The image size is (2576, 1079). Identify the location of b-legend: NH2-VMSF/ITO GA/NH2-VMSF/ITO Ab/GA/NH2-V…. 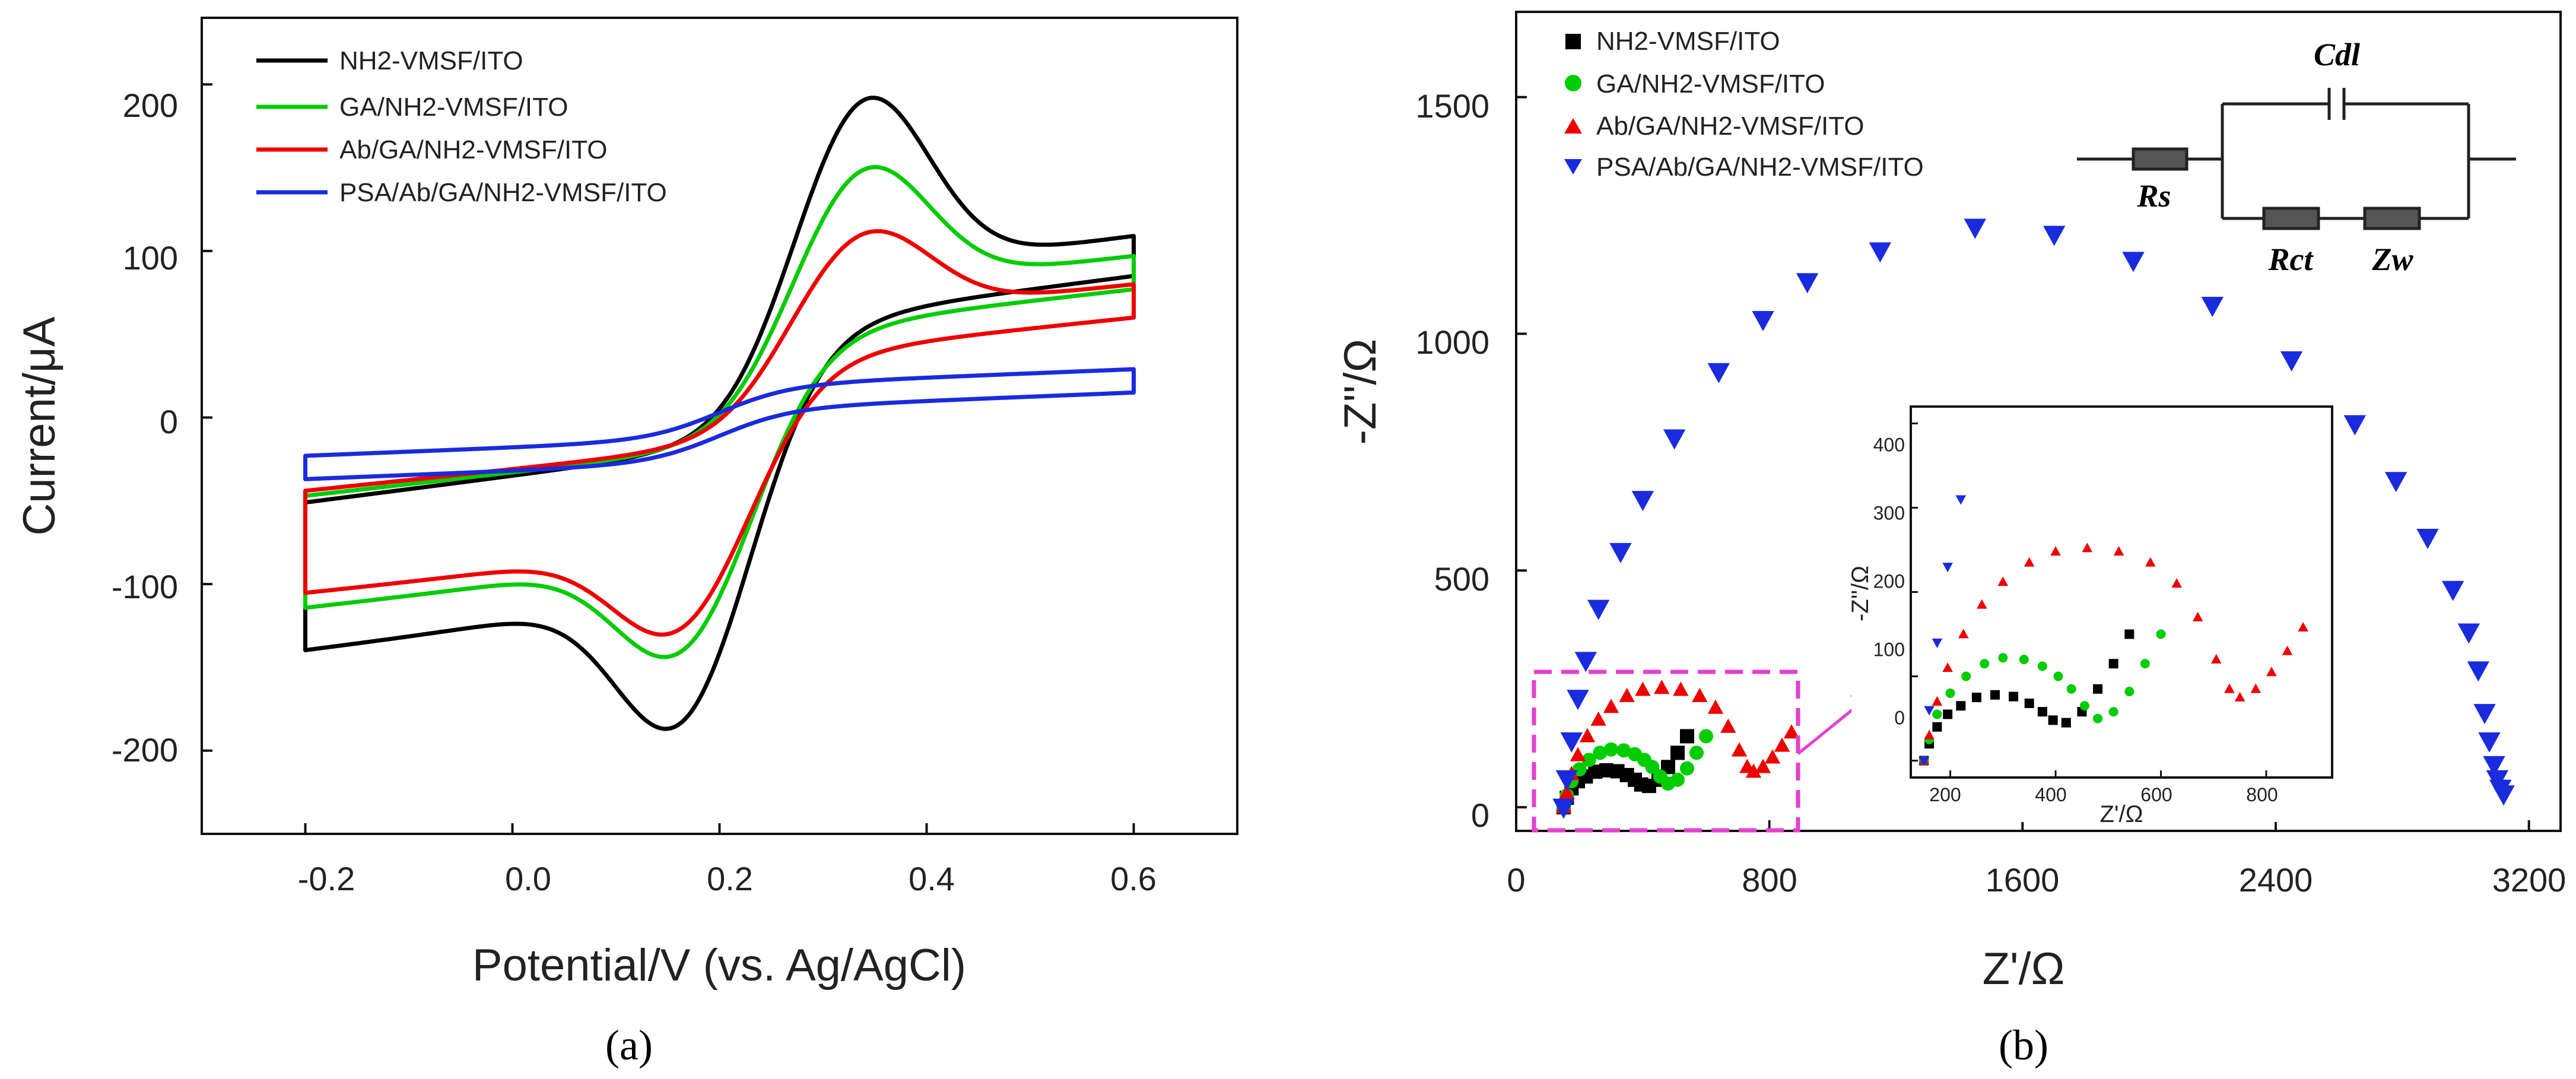
(1744, 104).